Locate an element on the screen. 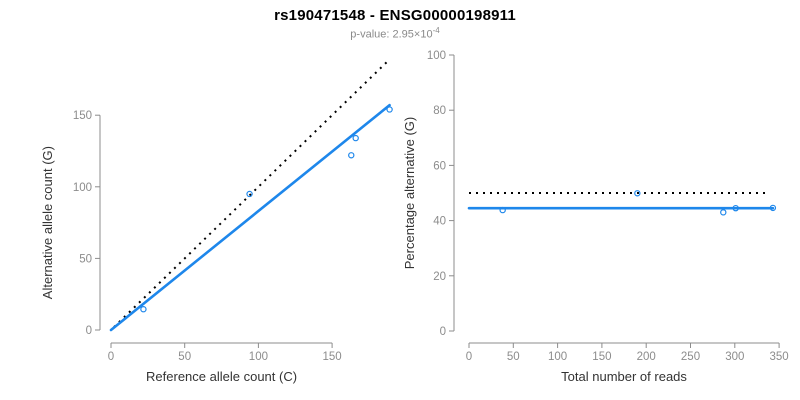 This screenshot has width=800, height=400. y-tick-label: 60 is located at coordinates (439, 166).